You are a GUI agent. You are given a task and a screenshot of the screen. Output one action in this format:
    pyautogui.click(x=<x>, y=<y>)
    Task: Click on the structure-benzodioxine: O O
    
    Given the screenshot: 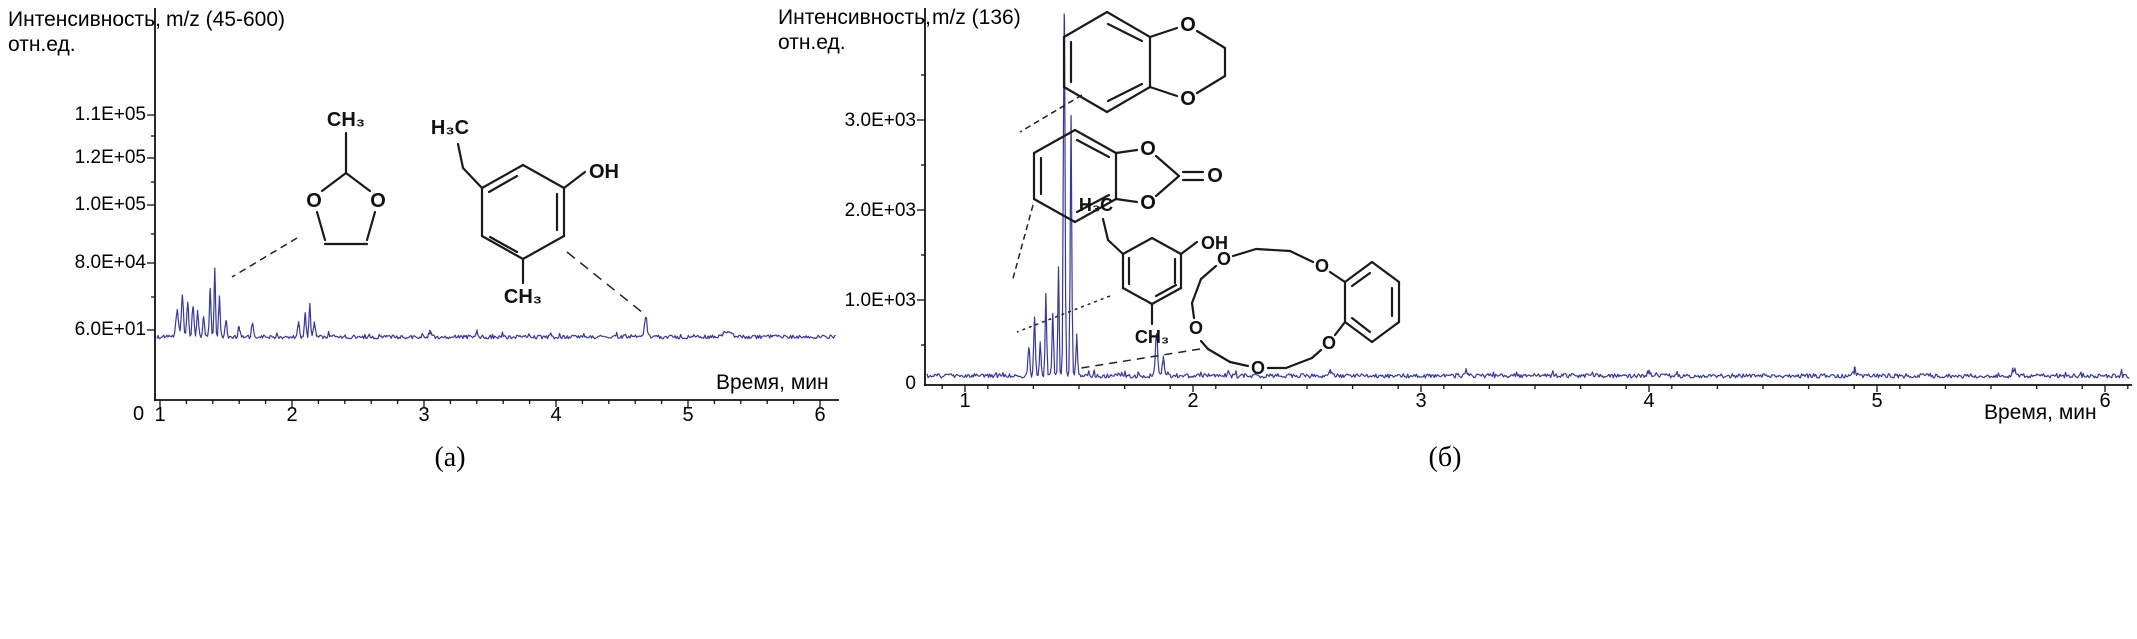 What is the action you would take?
    pyautogui.click(x=1144, y=62)
    